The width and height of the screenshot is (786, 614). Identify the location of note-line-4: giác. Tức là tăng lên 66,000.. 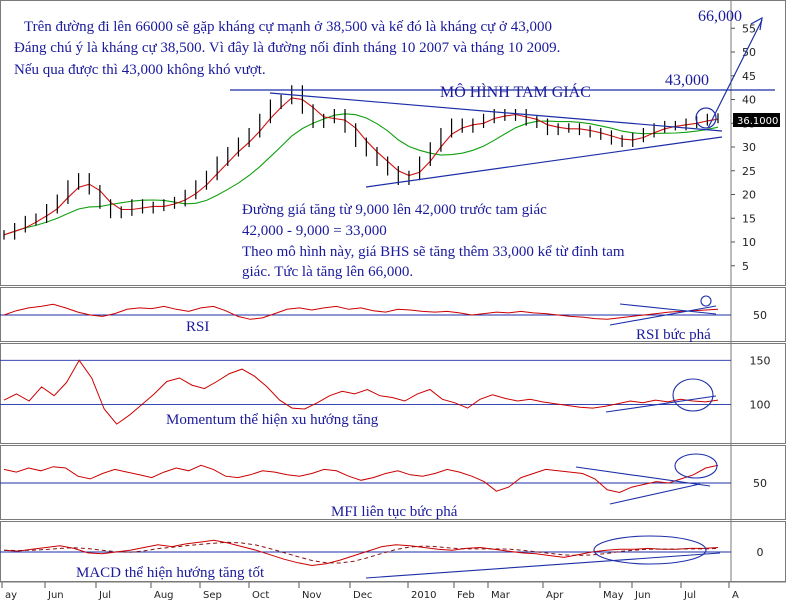
(327, 272).